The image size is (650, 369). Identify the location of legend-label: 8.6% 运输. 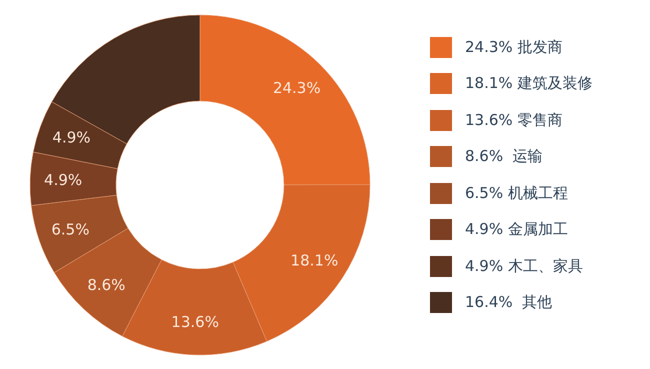
(504, 156).